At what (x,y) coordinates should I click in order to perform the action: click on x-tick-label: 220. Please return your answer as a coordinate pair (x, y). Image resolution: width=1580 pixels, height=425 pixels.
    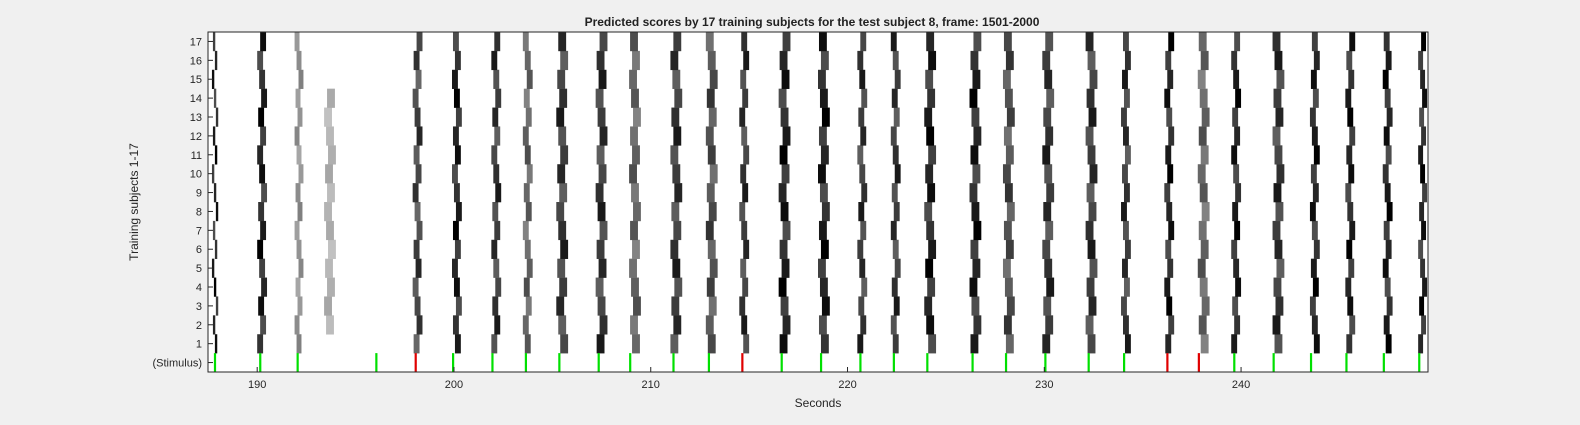
    Looking at the image, I should click on (847, 385).